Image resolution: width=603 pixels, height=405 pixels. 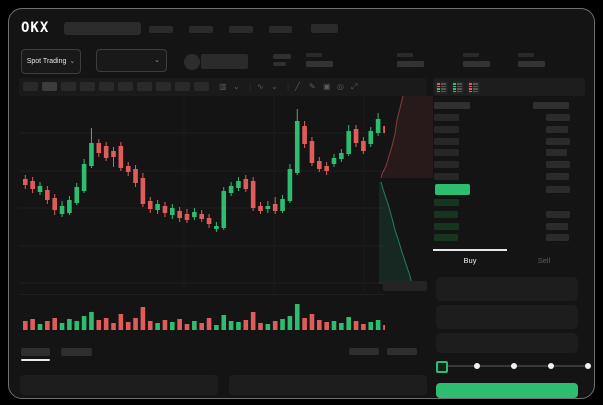 I want to click on pair-selector-dropdown: ⌄, so click(x=131, y=60).